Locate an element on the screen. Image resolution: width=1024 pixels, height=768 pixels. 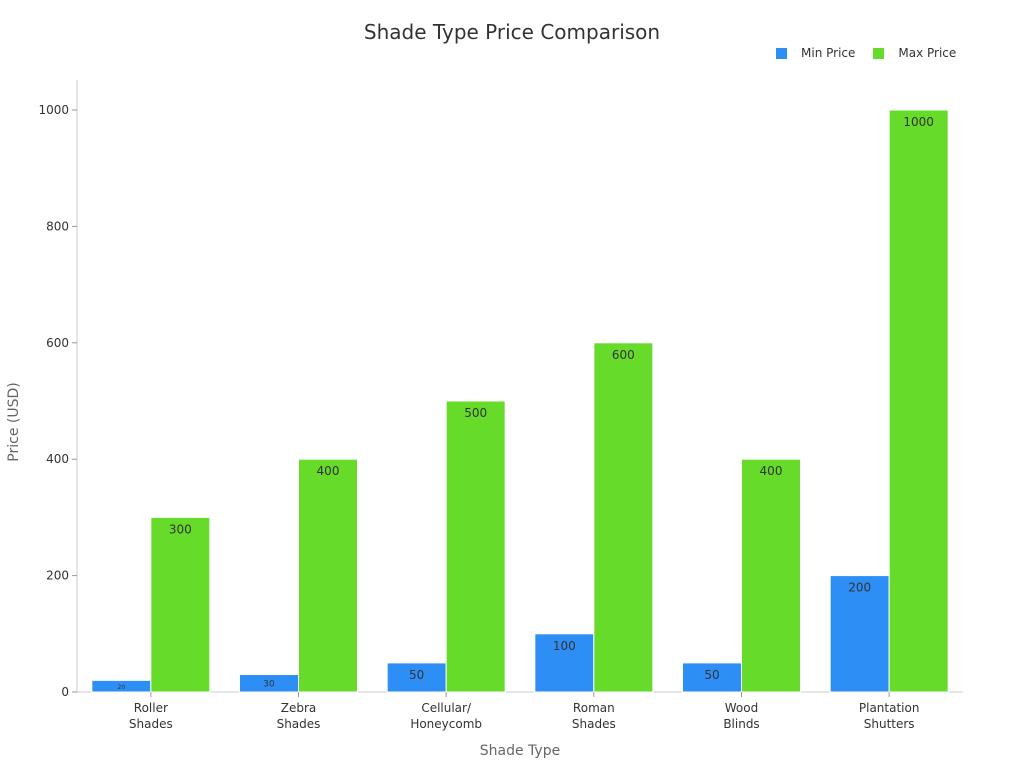
y-axis-label: Price (USD) is located at coordinates (14, 421).